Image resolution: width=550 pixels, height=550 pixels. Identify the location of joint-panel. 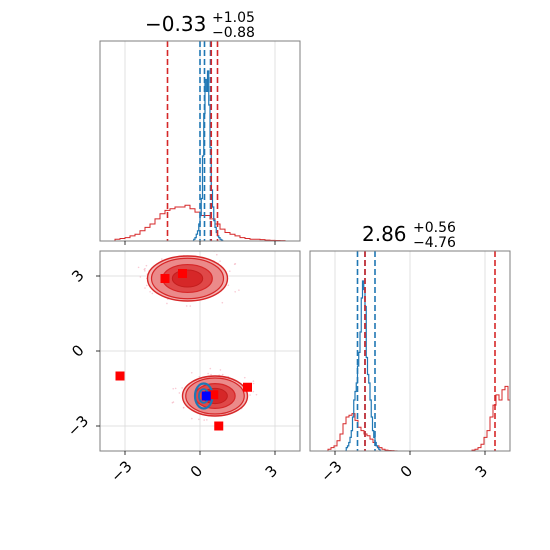
(198, 351).